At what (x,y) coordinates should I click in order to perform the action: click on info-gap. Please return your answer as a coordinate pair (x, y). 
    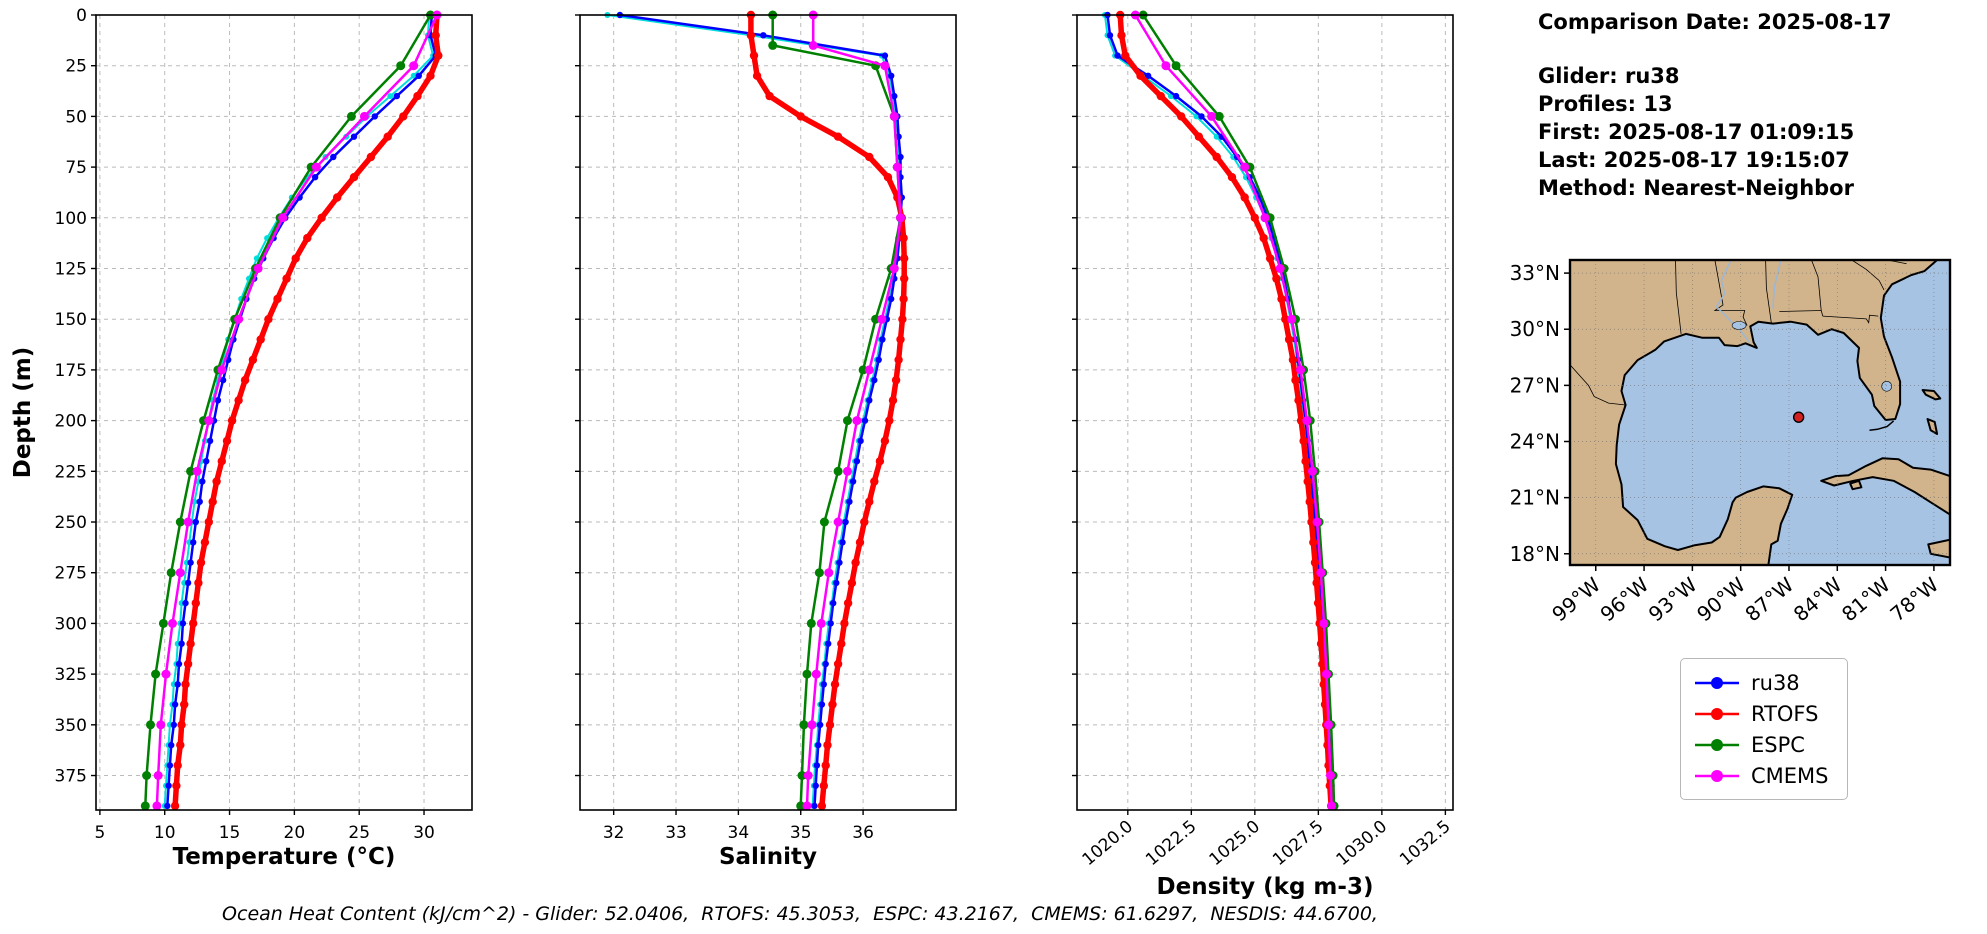
    Looking at the image, I should click on (1715, 49).